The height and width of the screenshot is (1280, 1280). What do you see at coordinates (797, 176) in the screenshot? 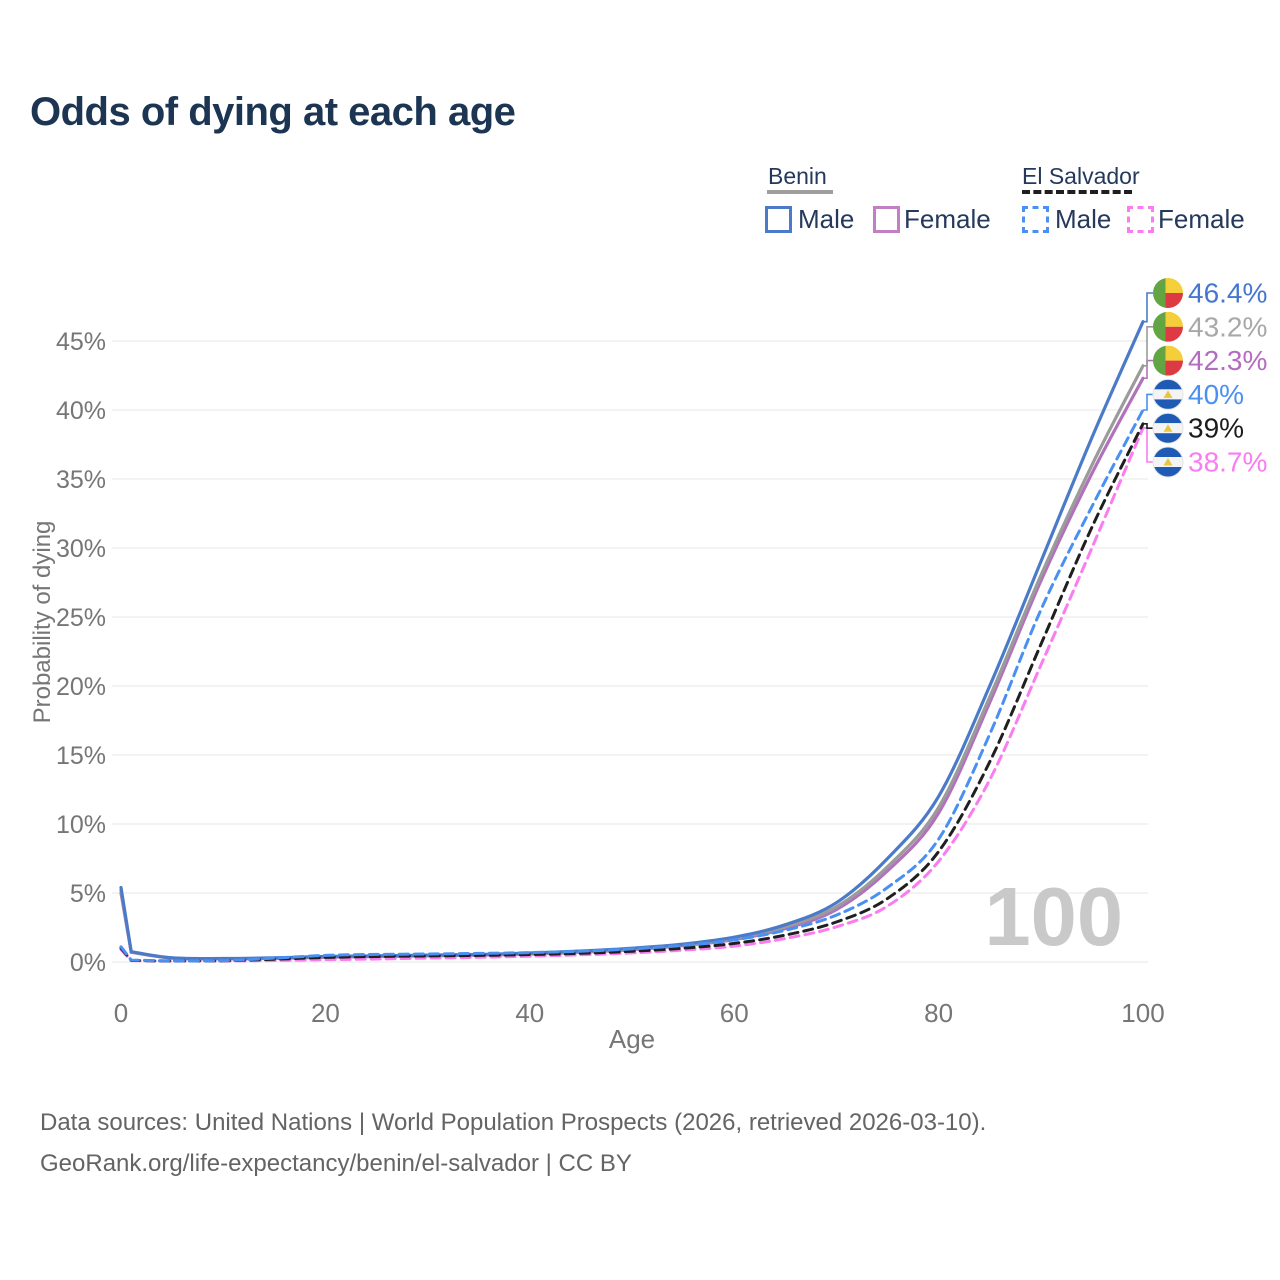
I see `legend-group-benin-header: Benin` at bounding box center [797, 176].